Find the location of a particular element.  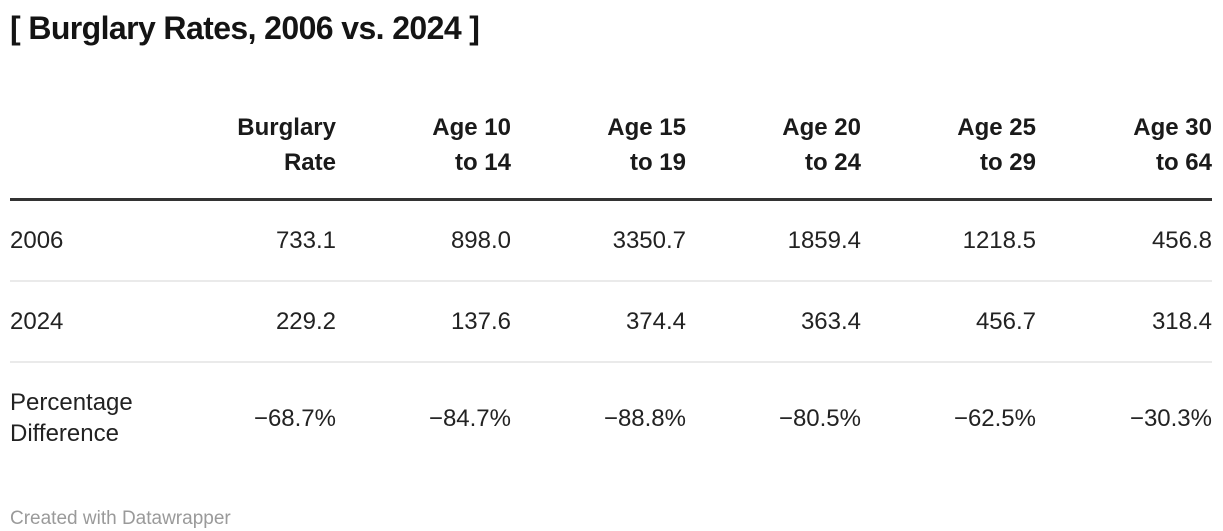

table-cell: 1218.5 is located at coordinates (948, 240).